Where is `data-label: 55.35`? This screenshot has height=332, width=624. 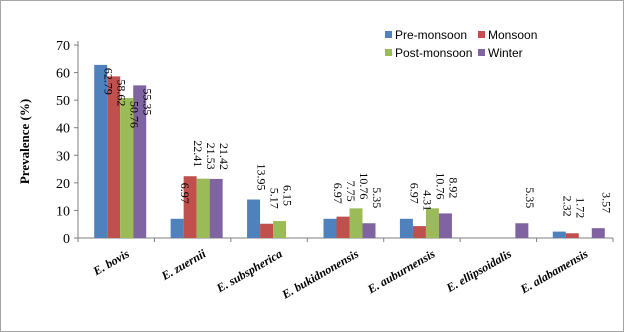
data-label: 55.35 is located at coordinates (148, 101).